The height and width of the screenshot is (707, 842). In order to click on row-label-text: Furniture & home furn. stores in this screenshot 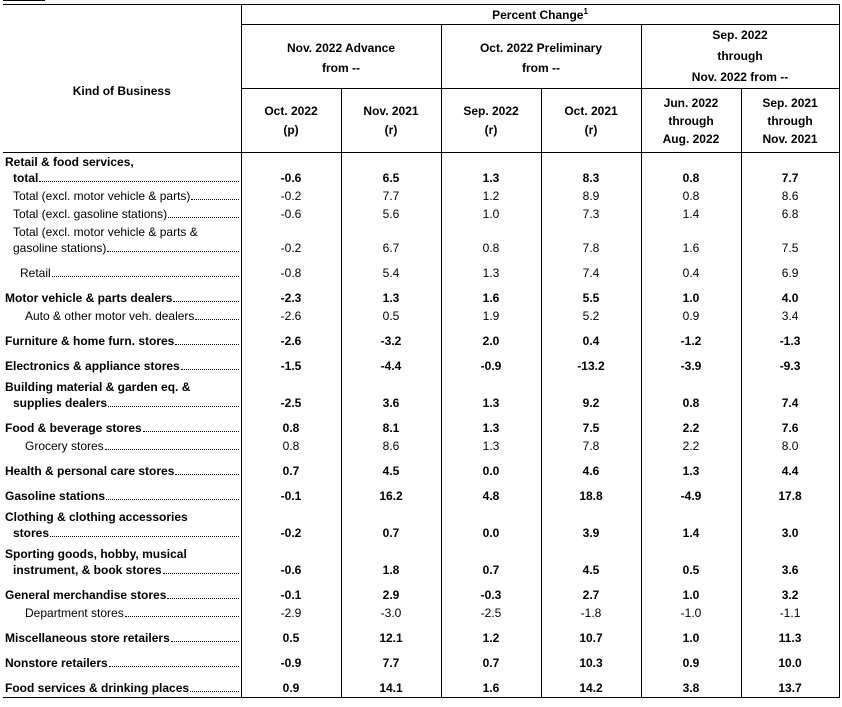, I will do `click(90, 341)`.